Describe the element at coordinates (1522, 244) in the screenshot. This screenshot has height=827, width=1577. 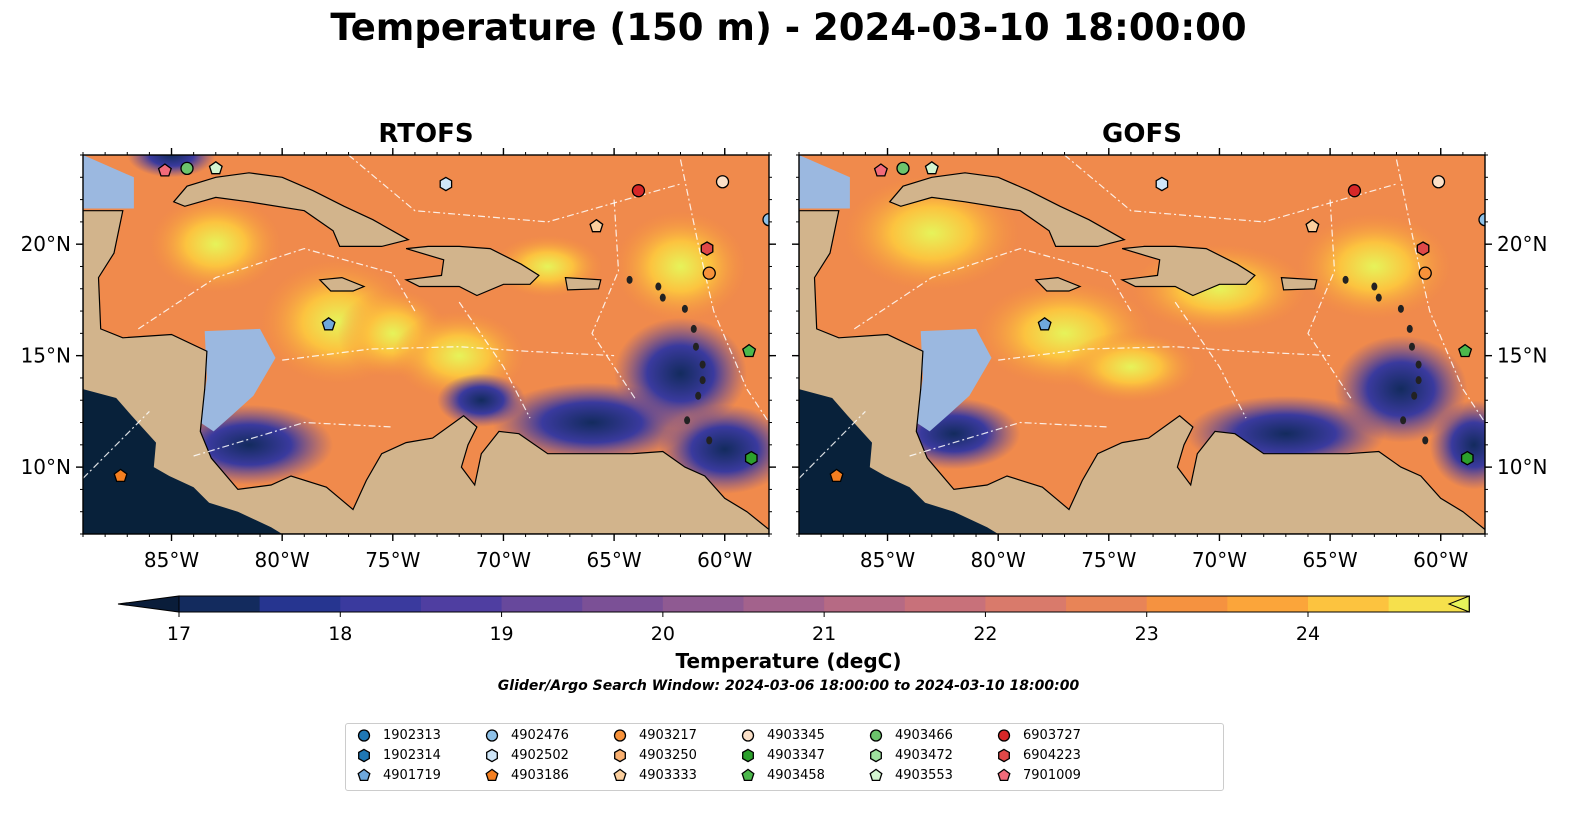
I see `lat-tick-label: 20°N` at that location.